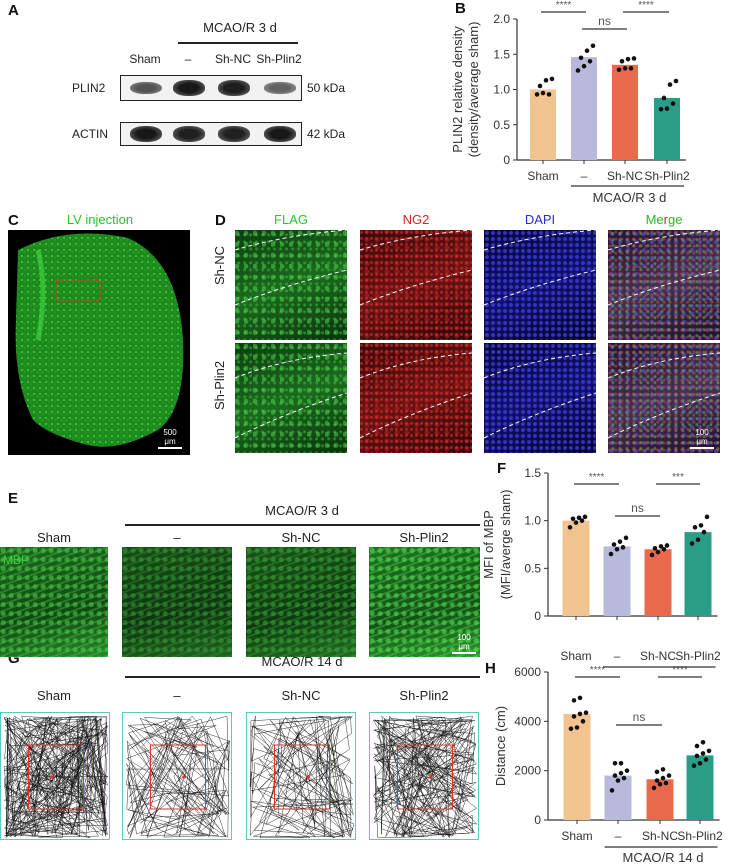 This screenshot has width=734, height=865. I want to click on panel-label-c: C, so click(13, 220).